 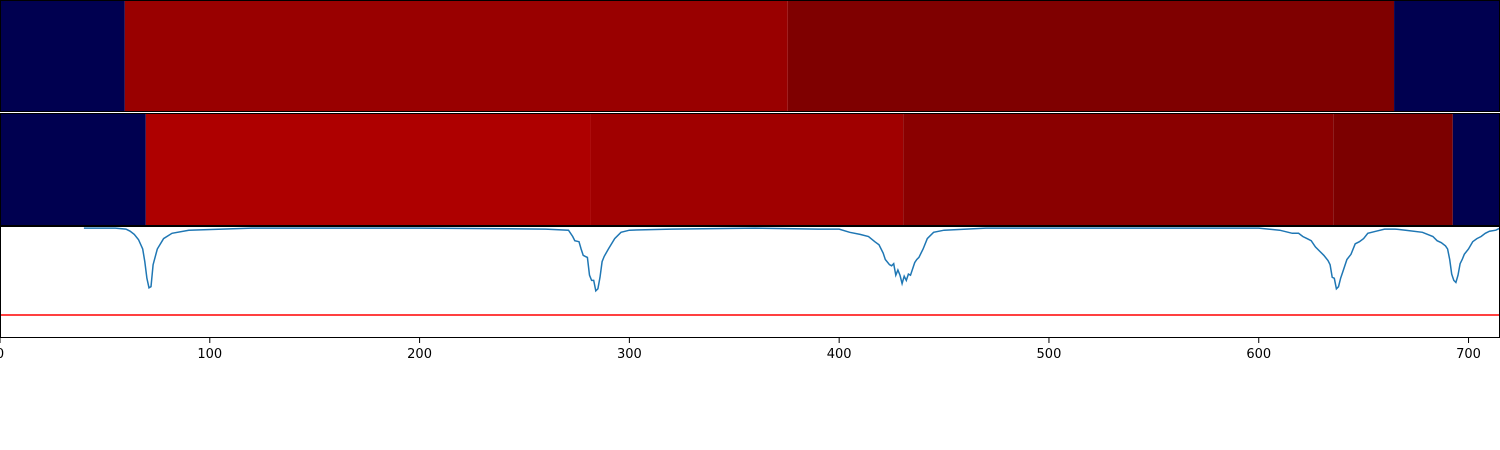 What do you see at coordinates (419, 354) in the screenshot?
I see `x-tick-label-200: 200` at bounding box center [419, 354].